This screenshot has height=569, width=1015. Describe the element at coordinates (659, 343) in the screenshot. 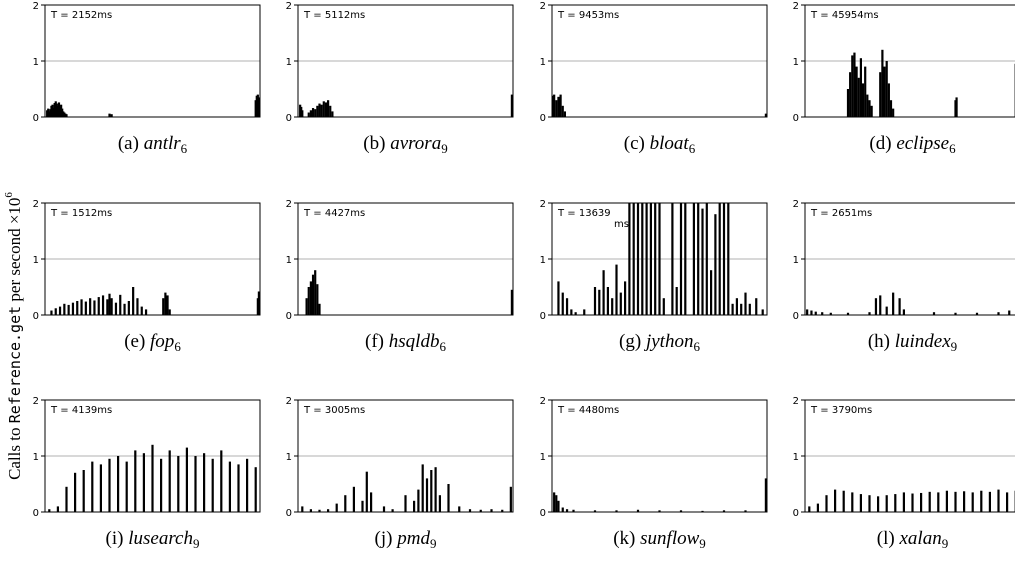

I see `caption-jython: (g) jython6` at that location.